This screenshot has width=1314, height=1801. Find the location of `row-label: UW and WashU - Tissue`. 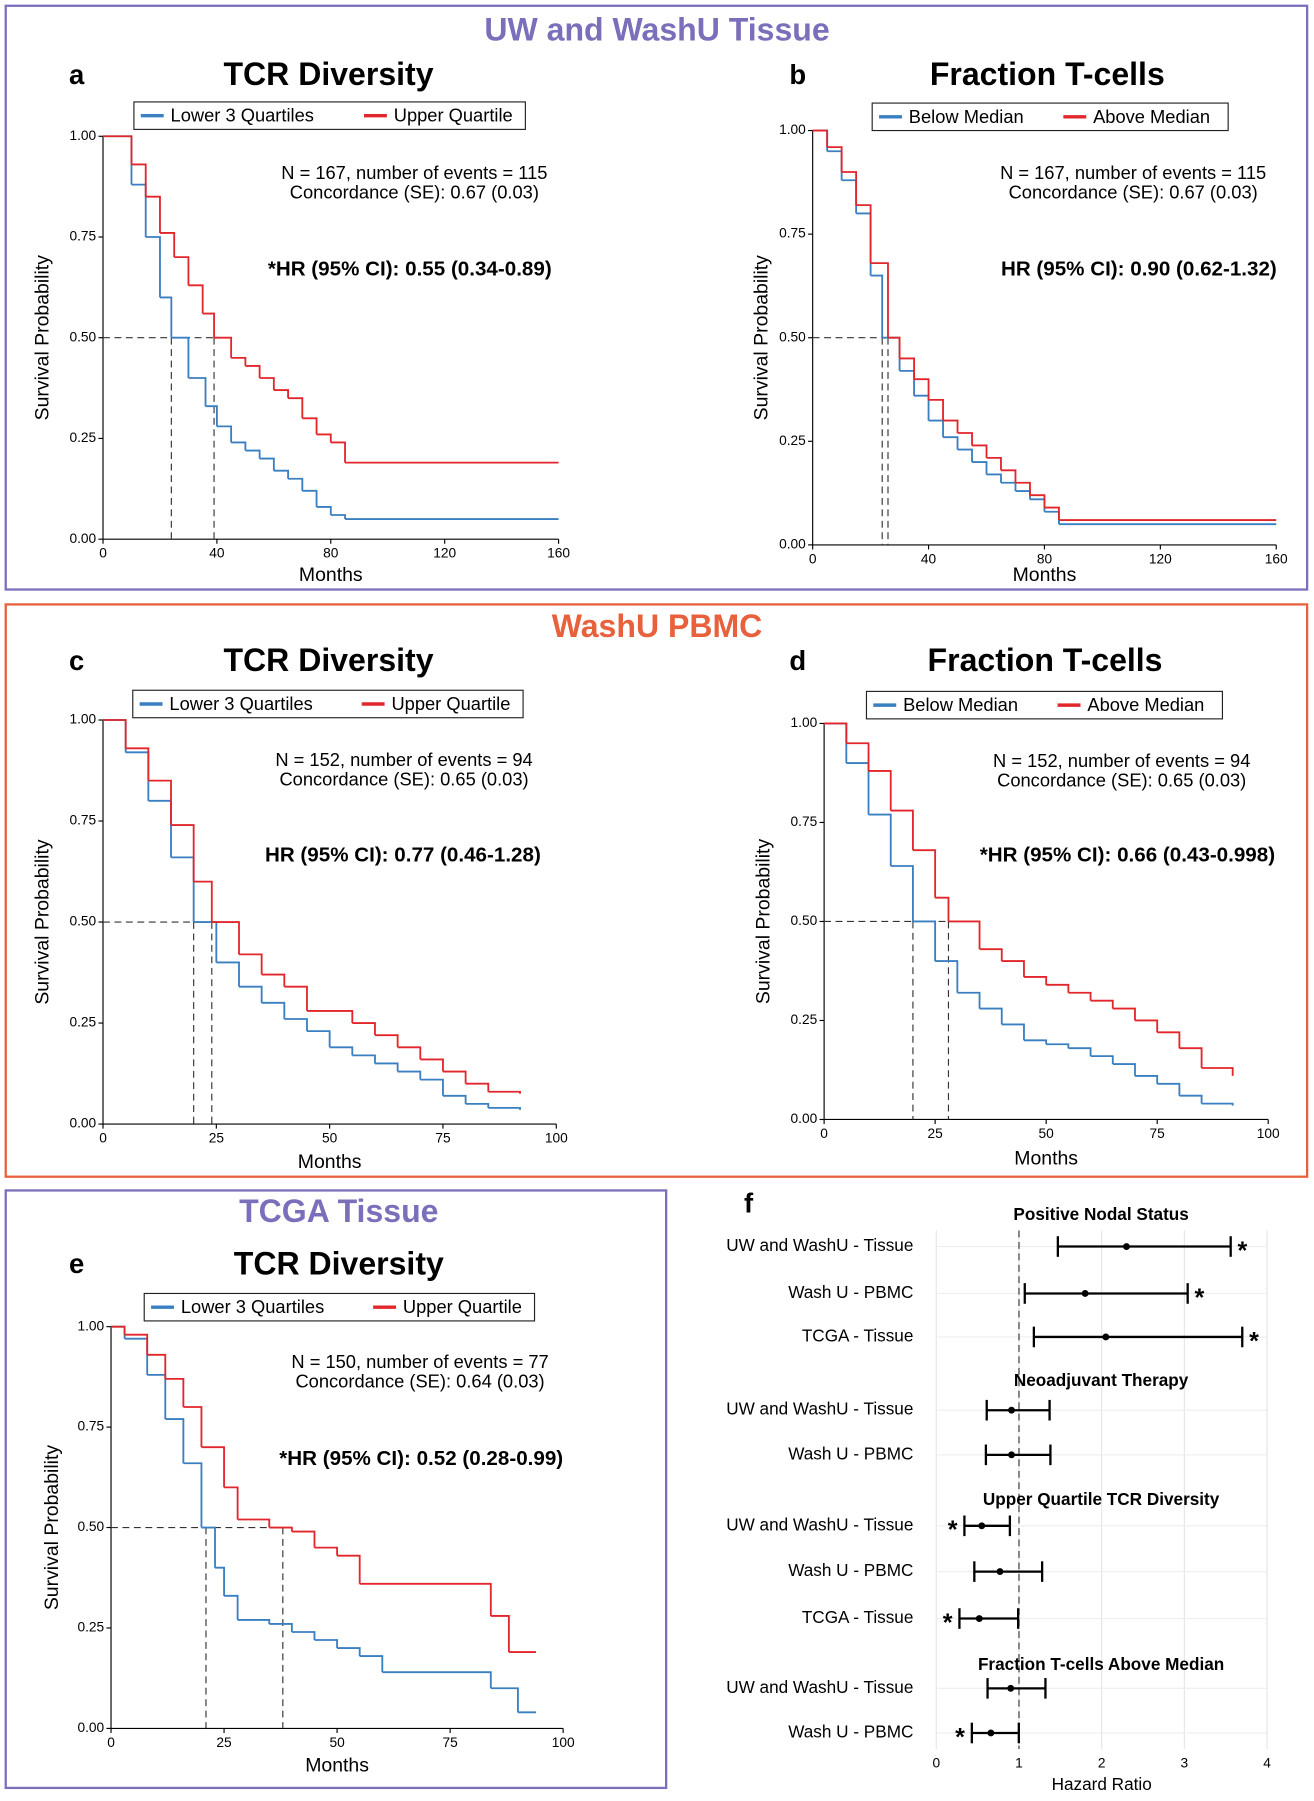

row-label: UW and WashU - Tissue is located at coordinates (819, 1524).